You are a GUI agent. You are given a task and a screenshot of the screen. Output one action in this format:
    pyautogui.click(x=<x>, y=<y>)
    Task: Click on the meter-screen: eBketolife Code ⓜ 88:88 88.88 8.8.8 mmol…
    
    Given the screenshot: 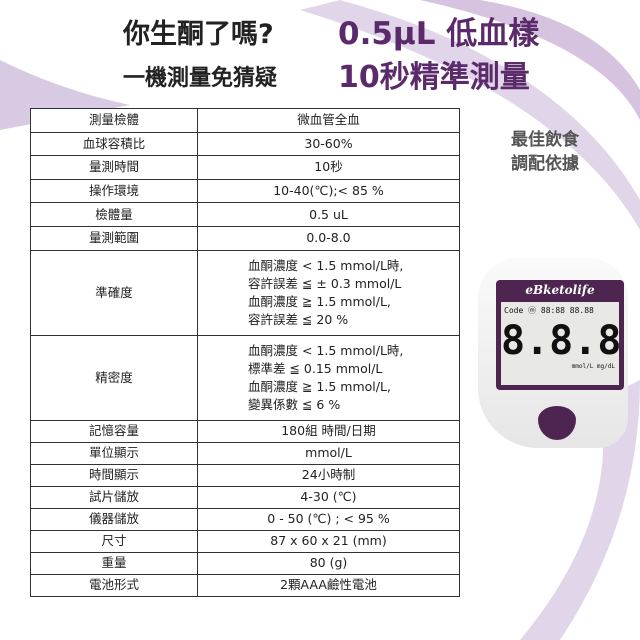 What is the action you would take?
    pyautogui.click(x=560, y=335)
    